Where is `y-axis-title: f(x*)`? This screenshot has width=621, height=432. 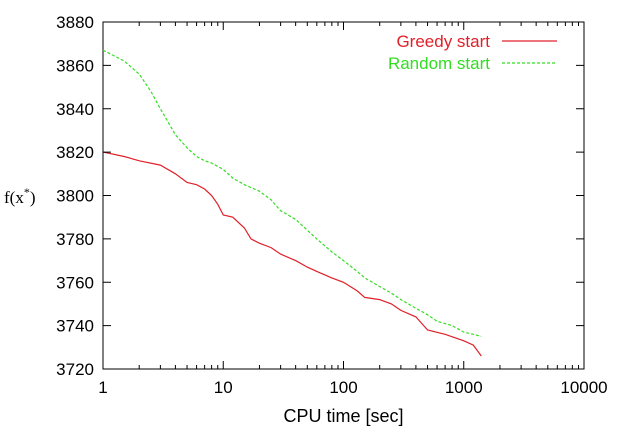 y-axis-title: f(x*) is located at coordinates (20, 196).